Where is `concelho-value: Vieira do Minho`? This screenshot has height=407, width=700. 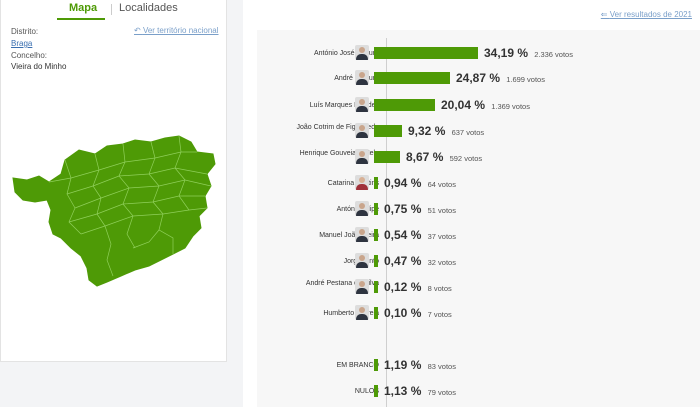
concelho-value: Vieira do Minho is located at coordinates (39, 66).